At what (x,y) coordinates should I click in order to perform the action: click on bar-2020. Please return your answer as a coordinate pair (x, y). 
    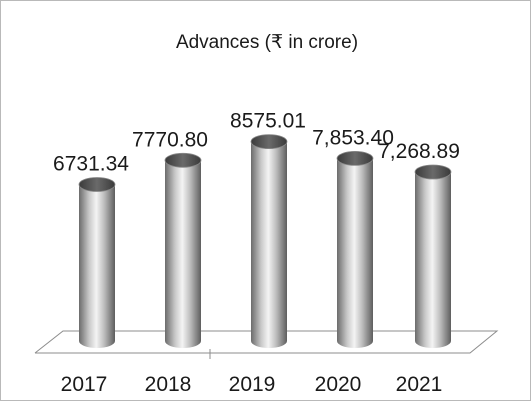
    Looking at the image, I should click on (355, 249).